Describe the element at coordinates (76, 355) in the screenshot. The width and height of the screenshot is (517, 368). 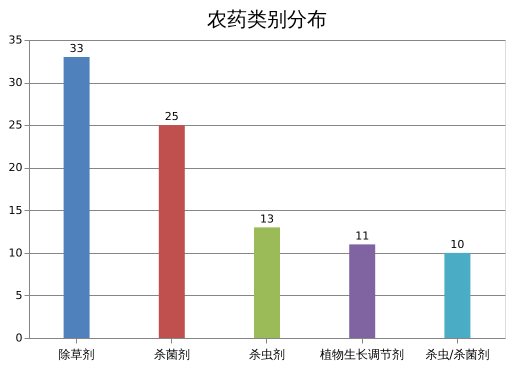
I see `x-tick-label: 除草剂` at that location.